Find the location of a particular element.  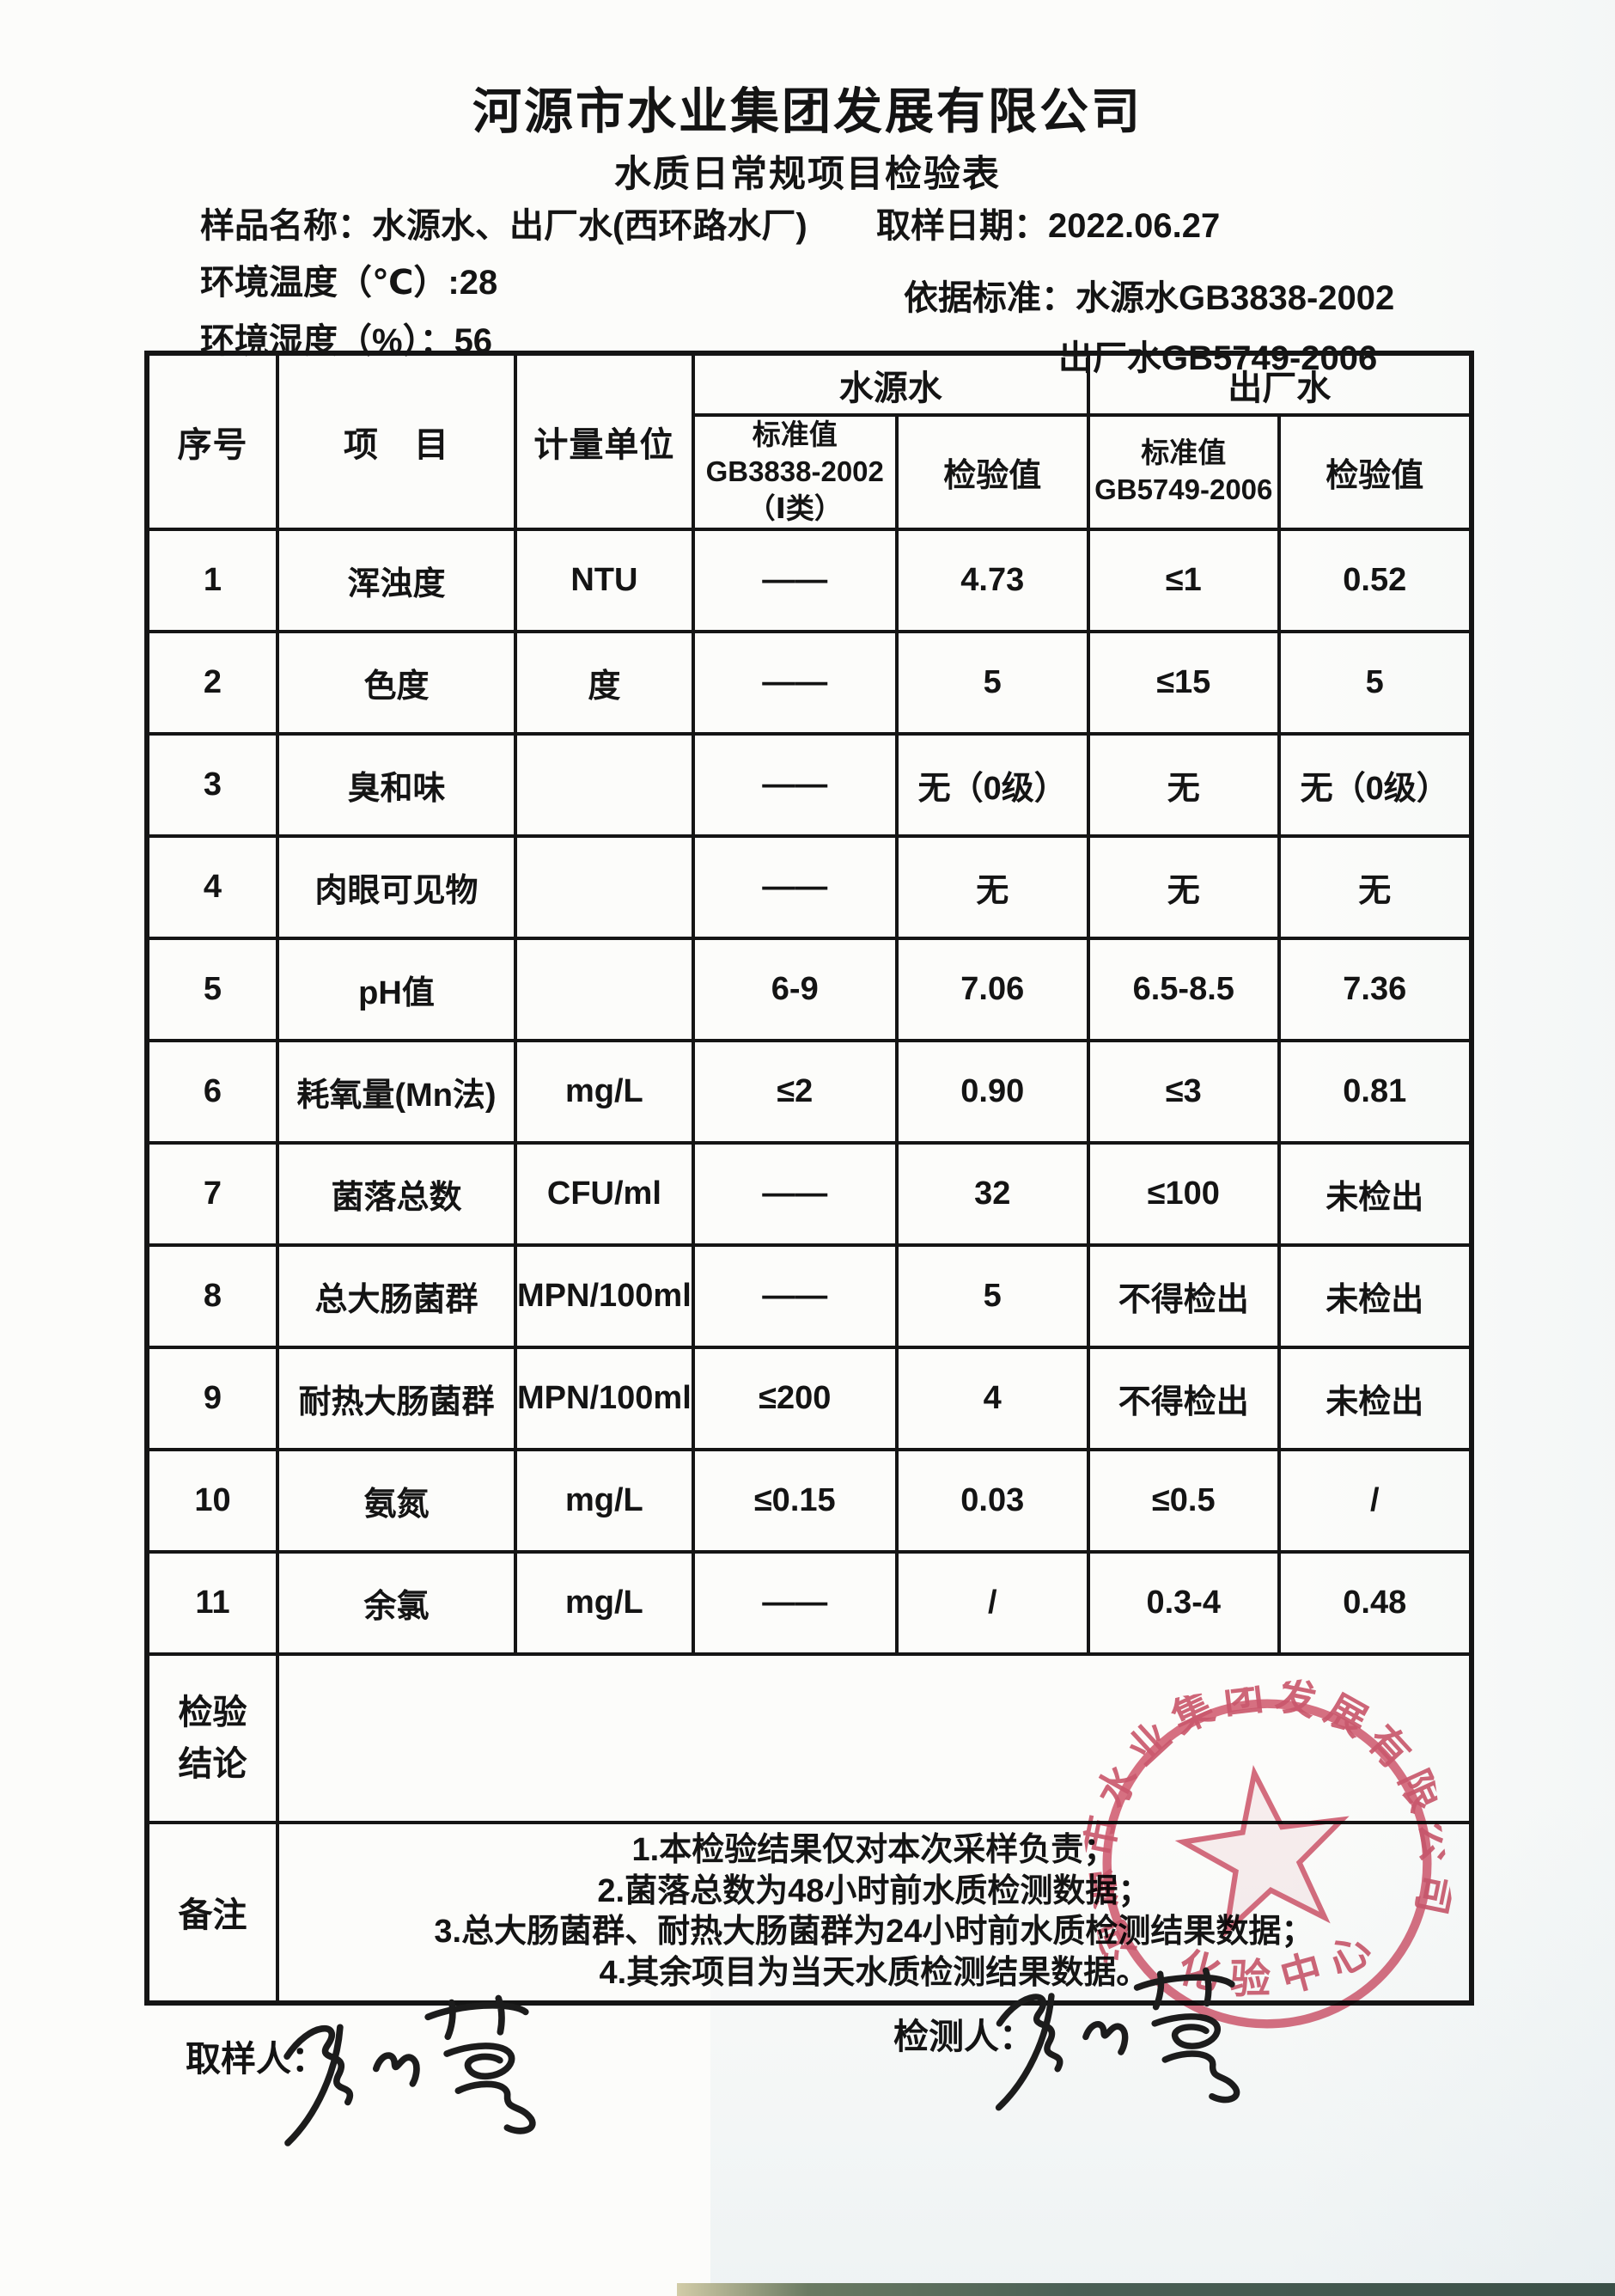

cell-source-value: 0.90 is located at coordinates (992, 1091).